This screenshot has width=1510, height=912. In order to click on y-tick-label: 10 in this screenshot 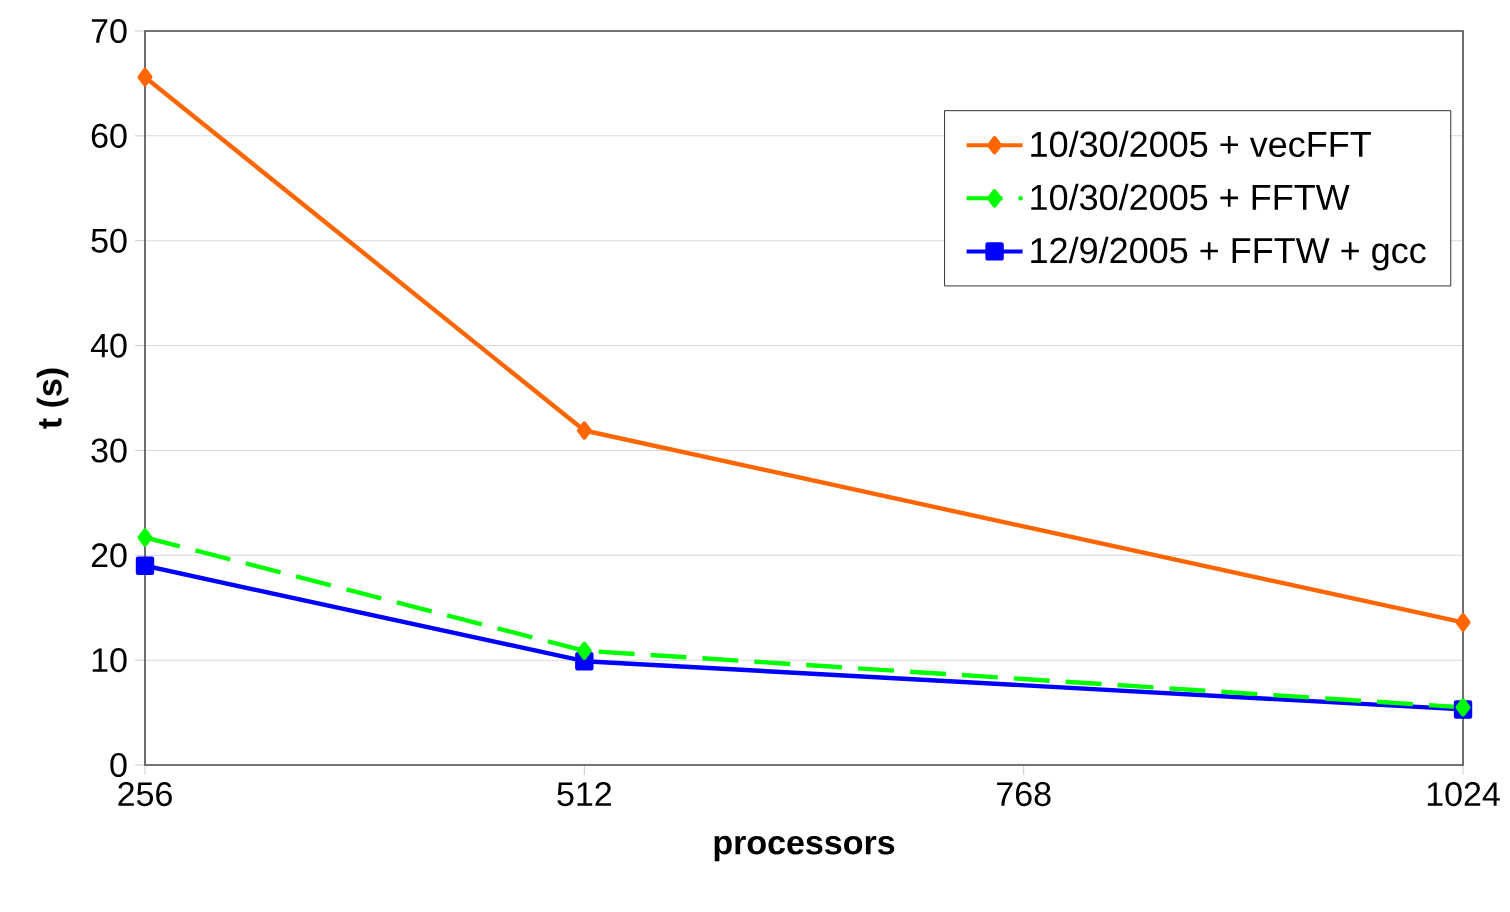, I will do `click(109, 660)`.